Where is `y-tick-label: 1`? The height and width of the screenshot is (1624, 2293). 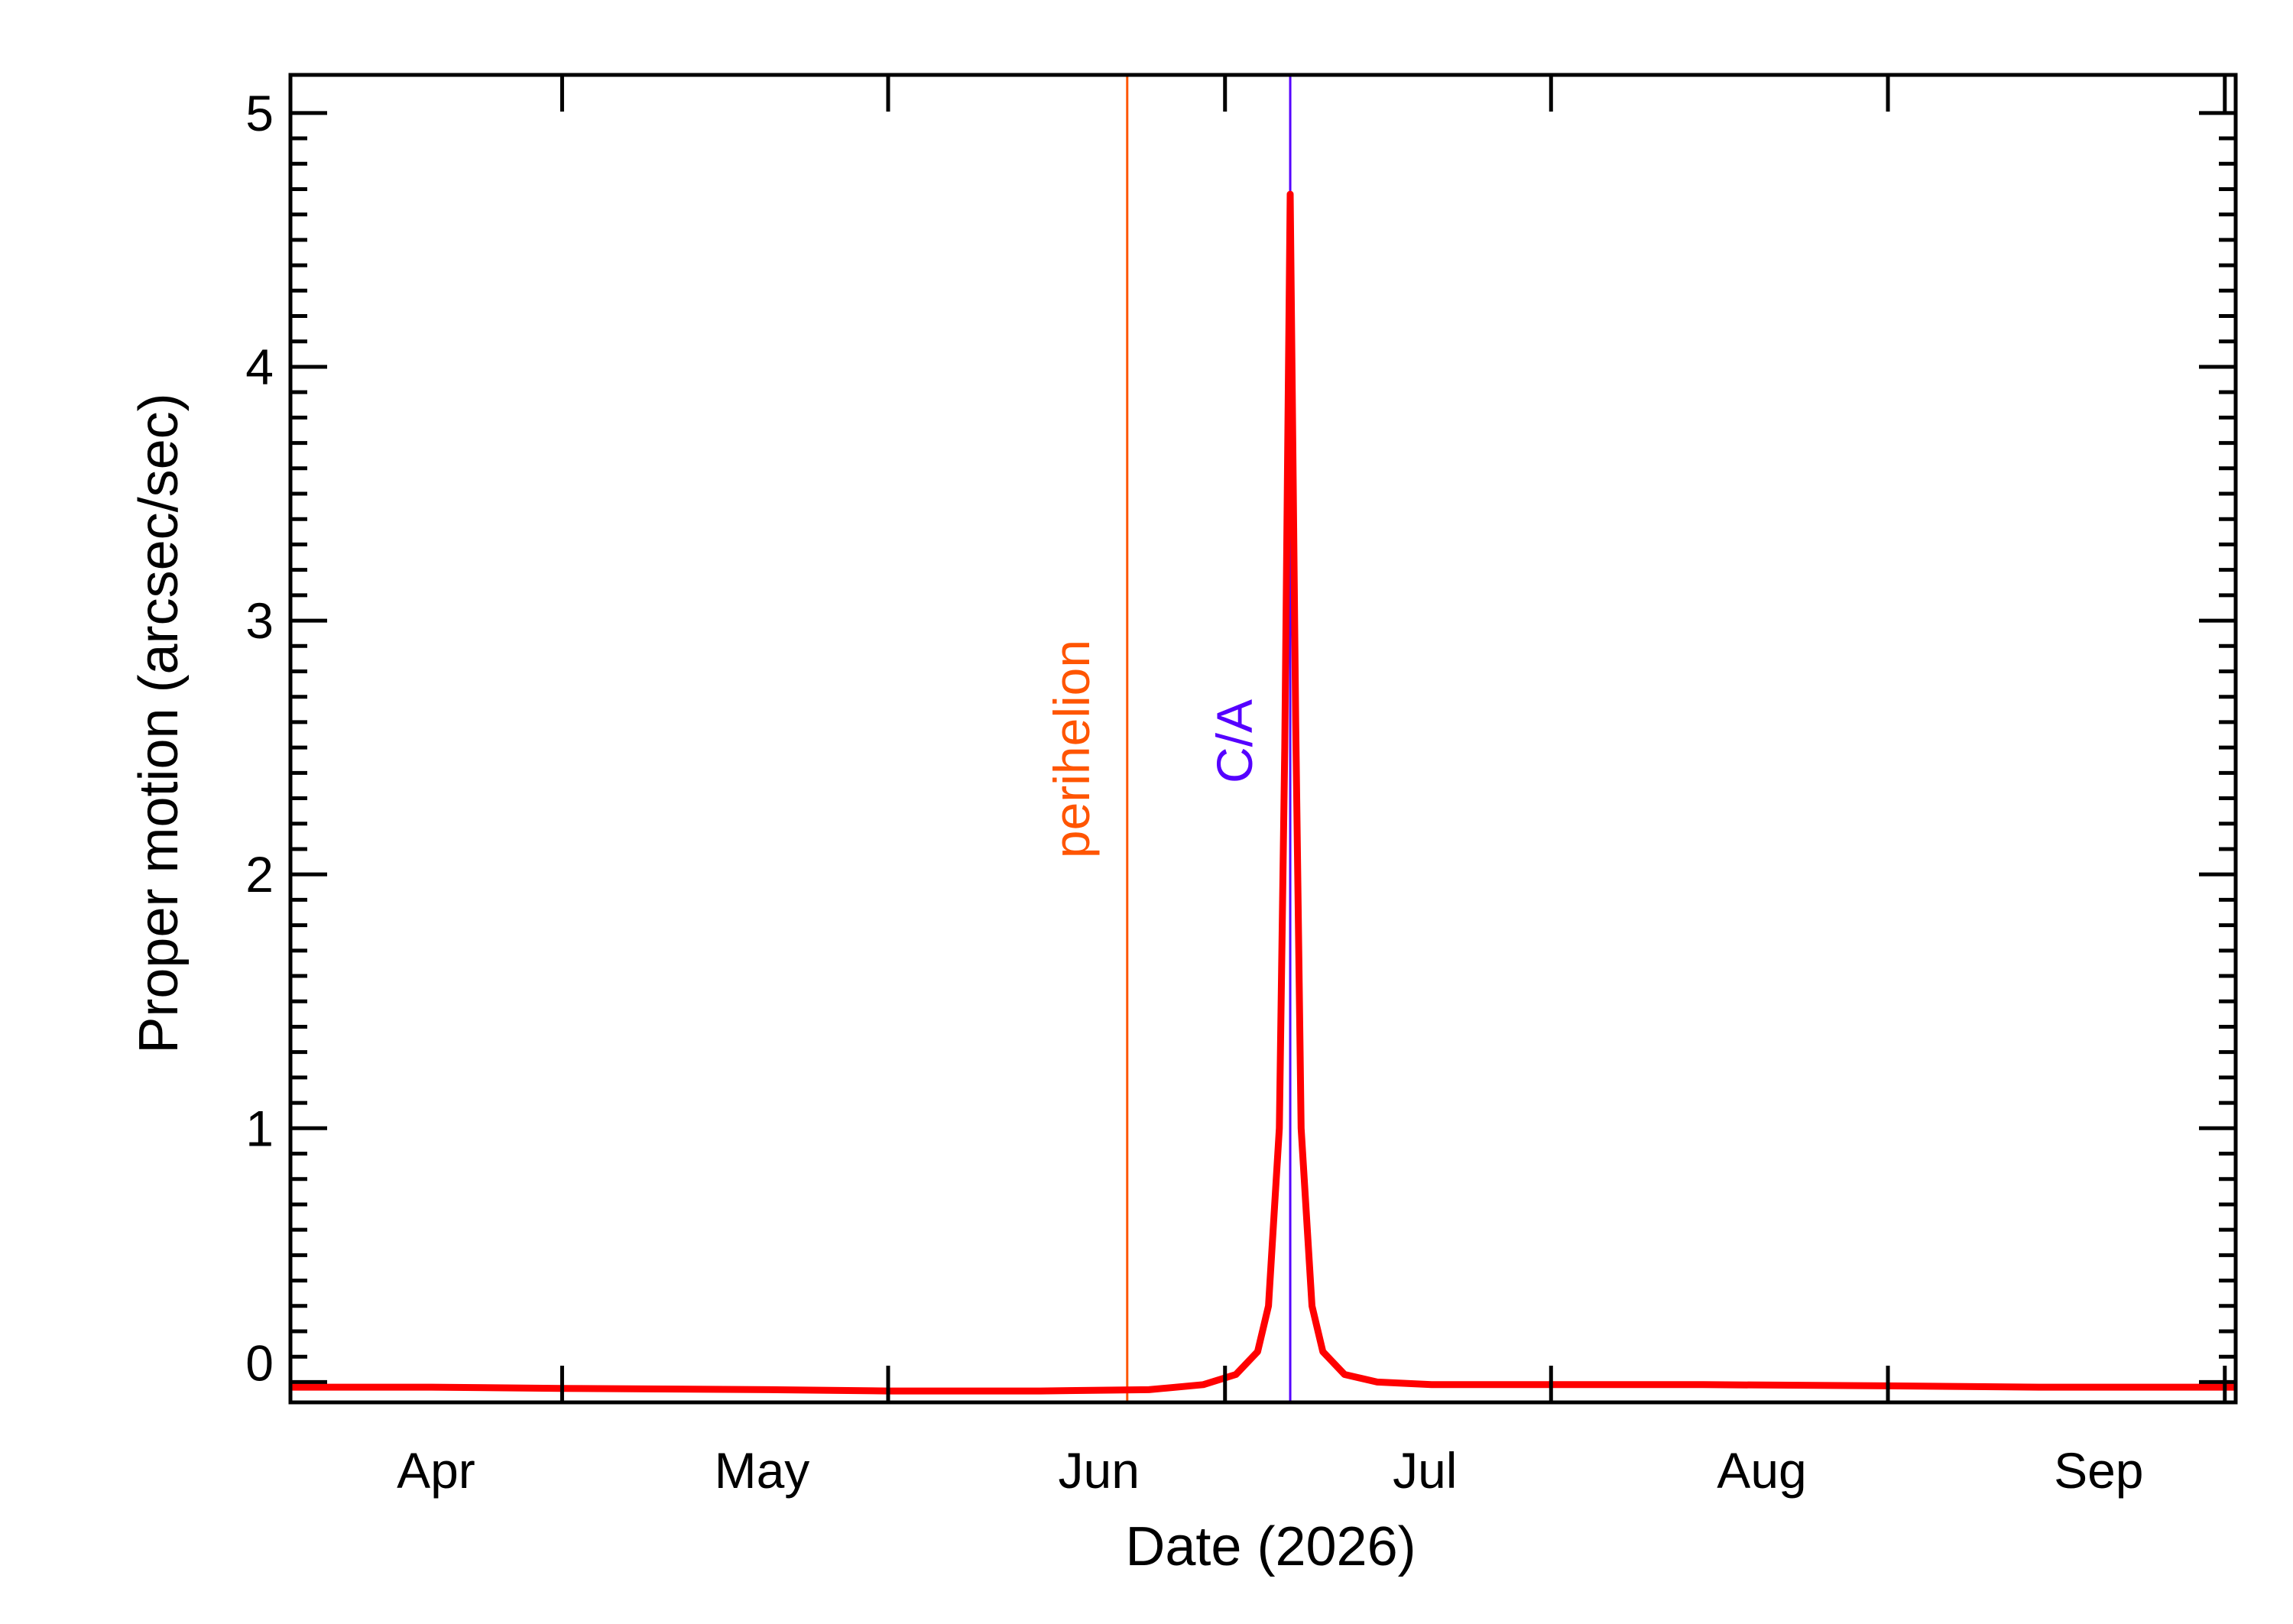 y-tick-label: 1 is located at coordinates (259, 1128).